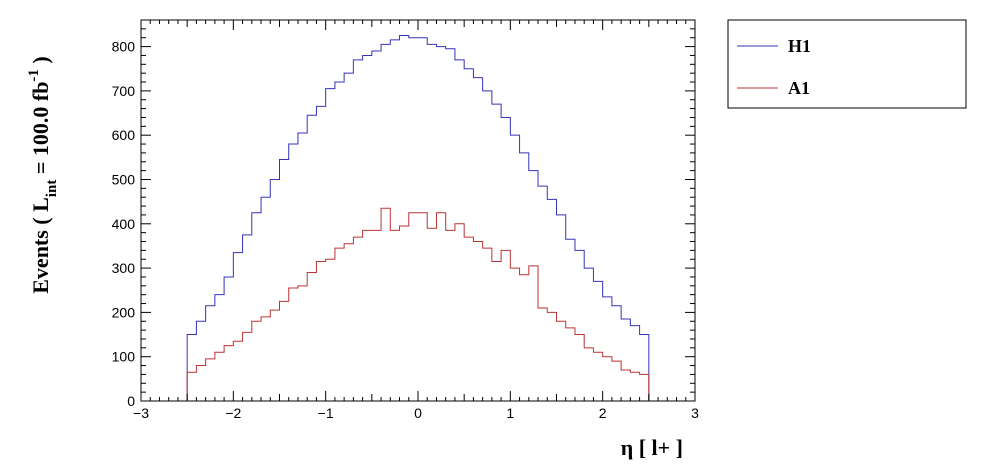  What do you see at coordinates (510, 413) in the screenshot?
I see `x-tick-label: 1` at bounding box center [510, 413].